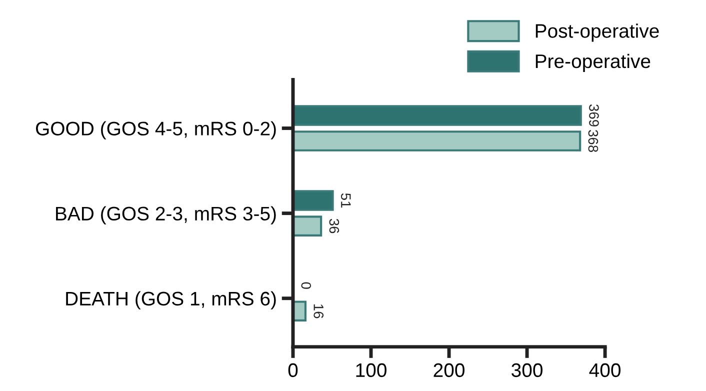 The image size is (706, 391). I want to click on x-tick-label: 100, so click(371, 370).